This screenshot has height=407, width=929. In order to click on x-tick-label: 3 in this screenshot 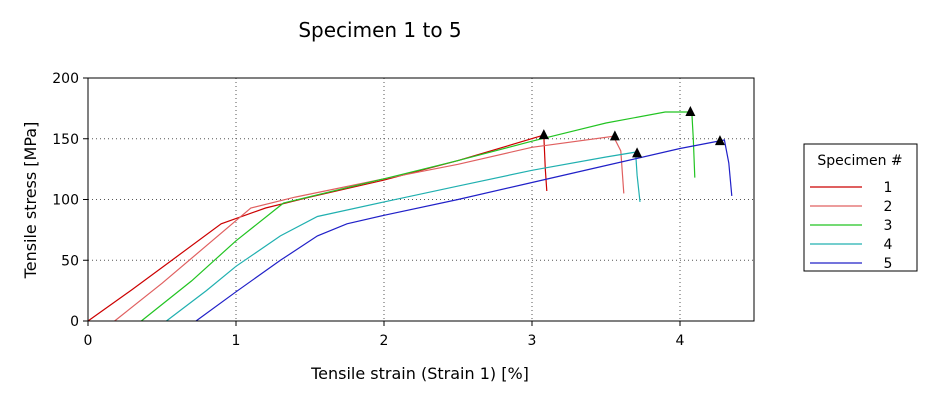, I will do `click(532, 341)`.